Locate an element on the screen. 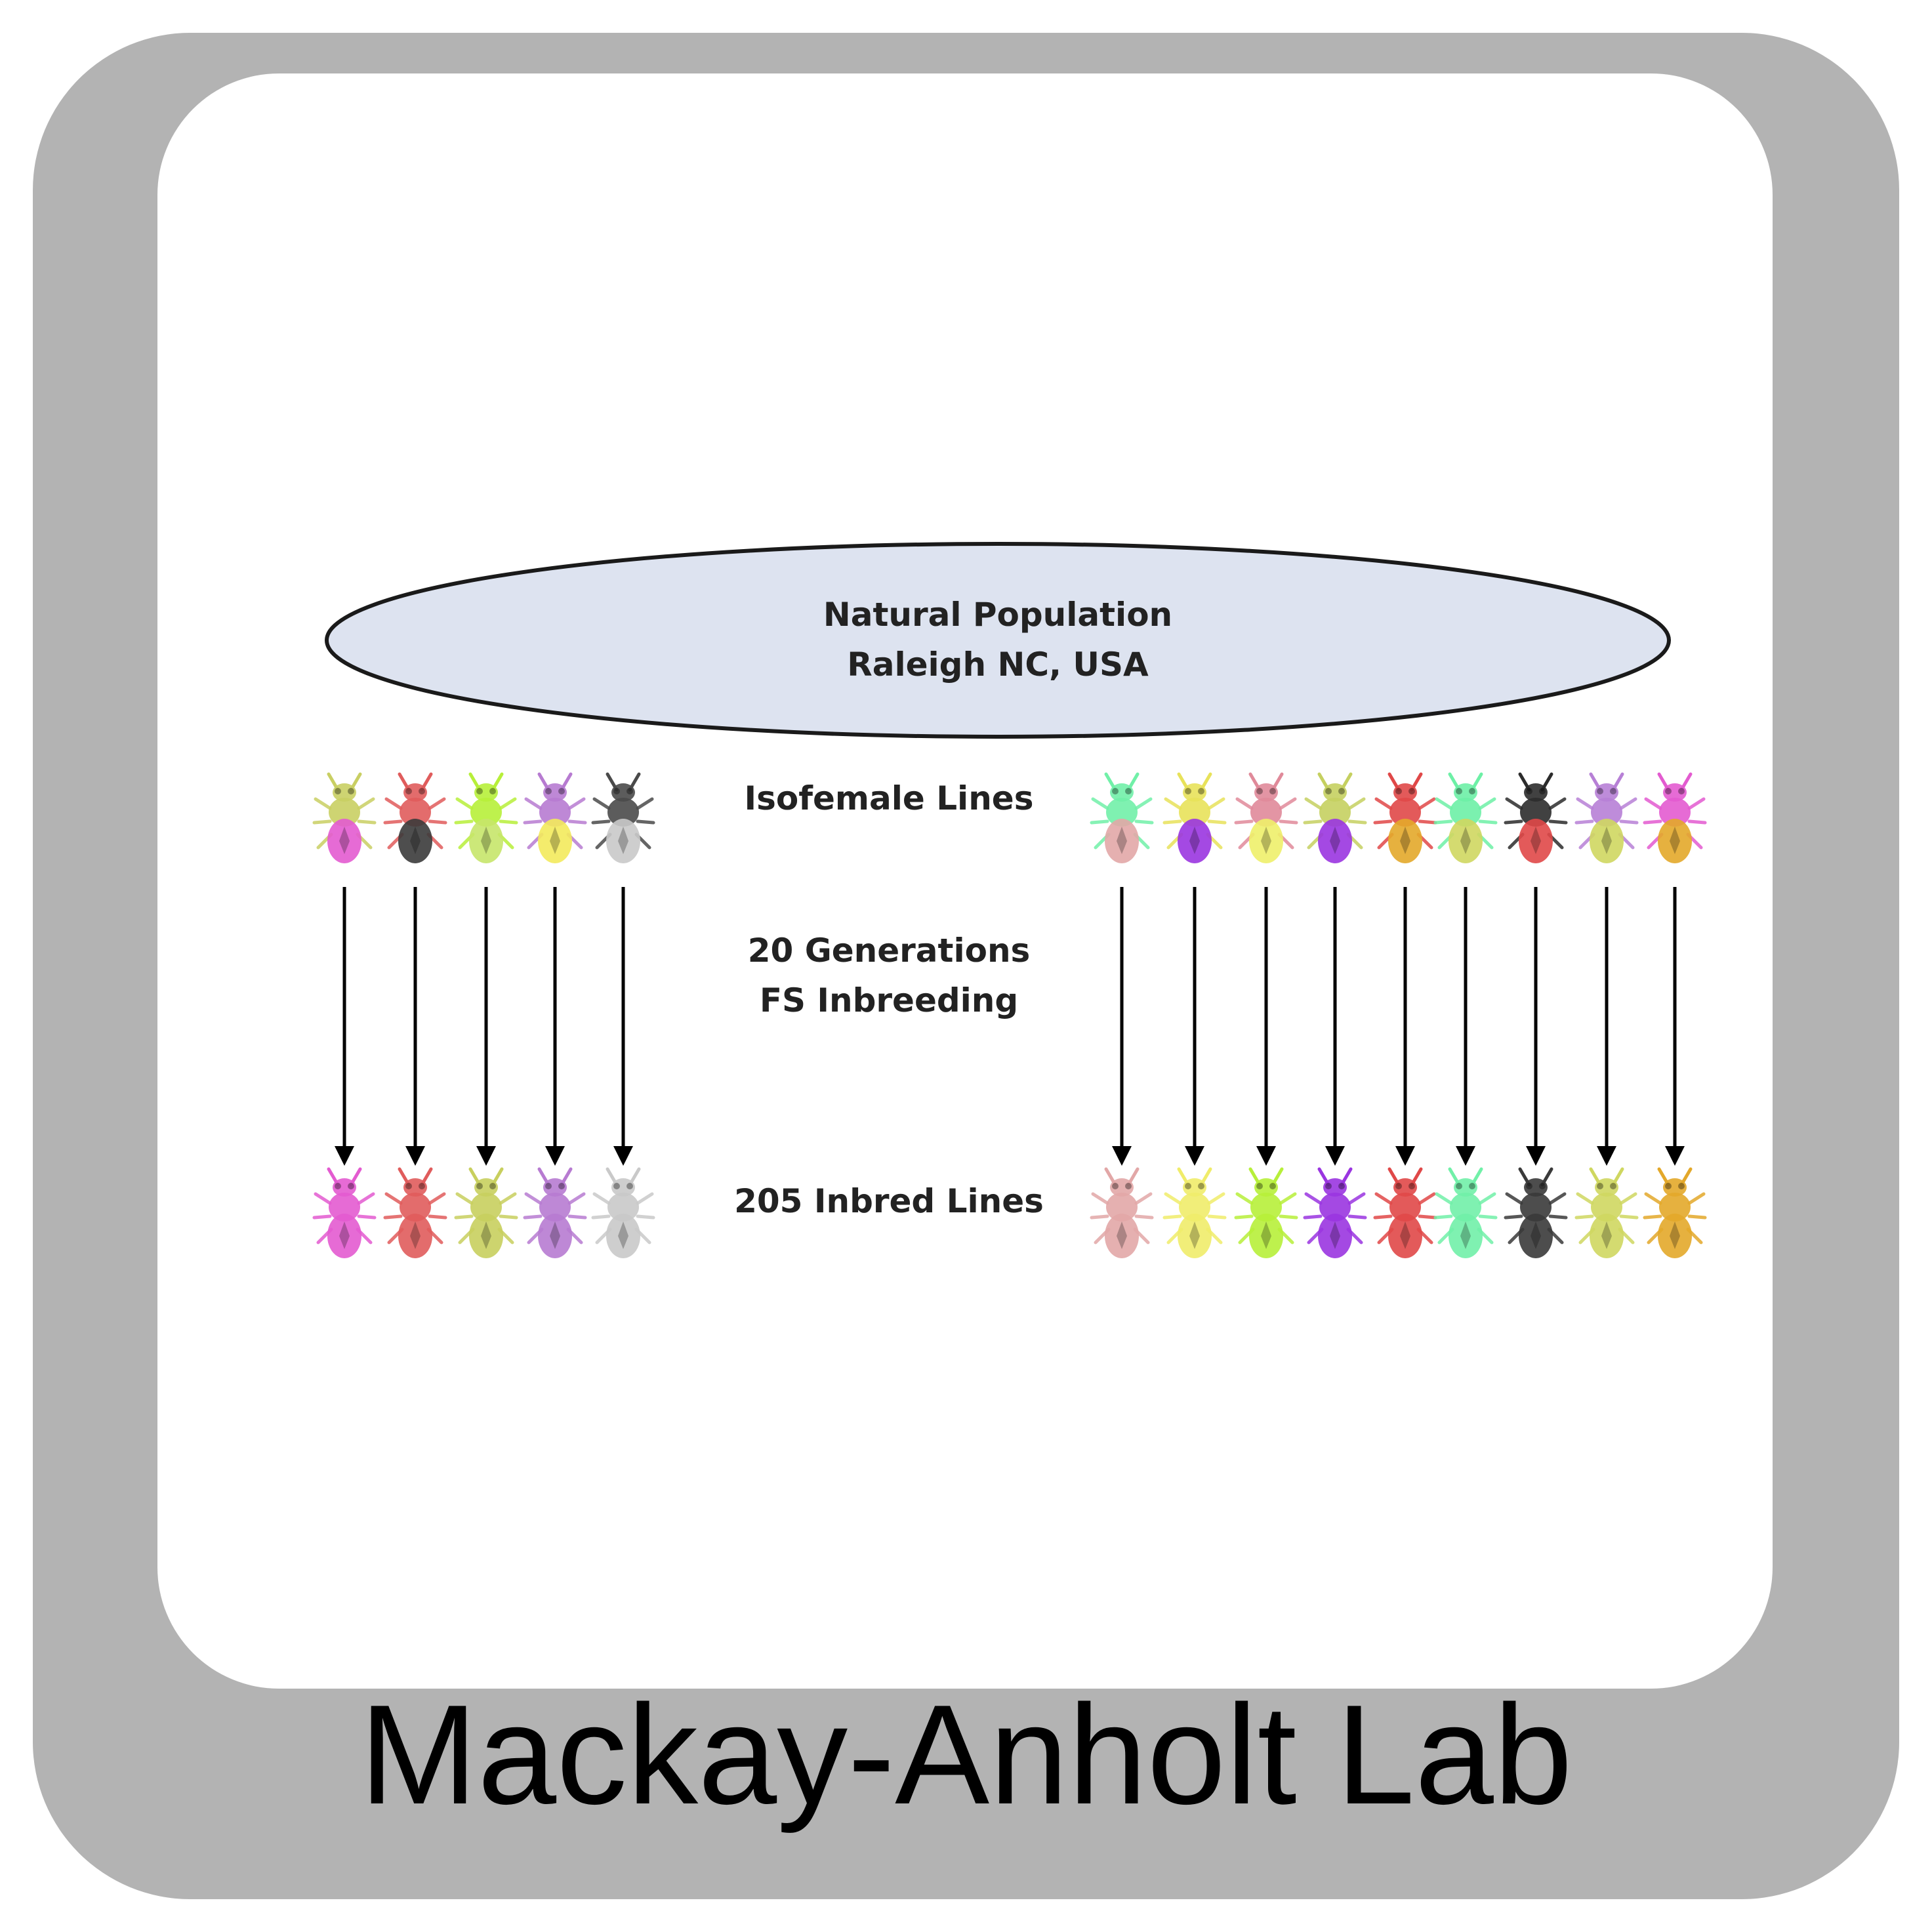 This screenshot has height=1932, width=1932. inbreeding-arrows is located at coordinates (1010, 1026).